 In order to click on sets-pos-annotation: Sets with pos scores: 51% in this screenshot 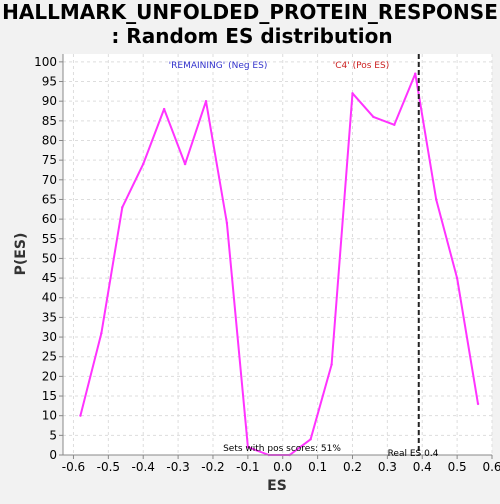, I will do `click(282, 449)`.